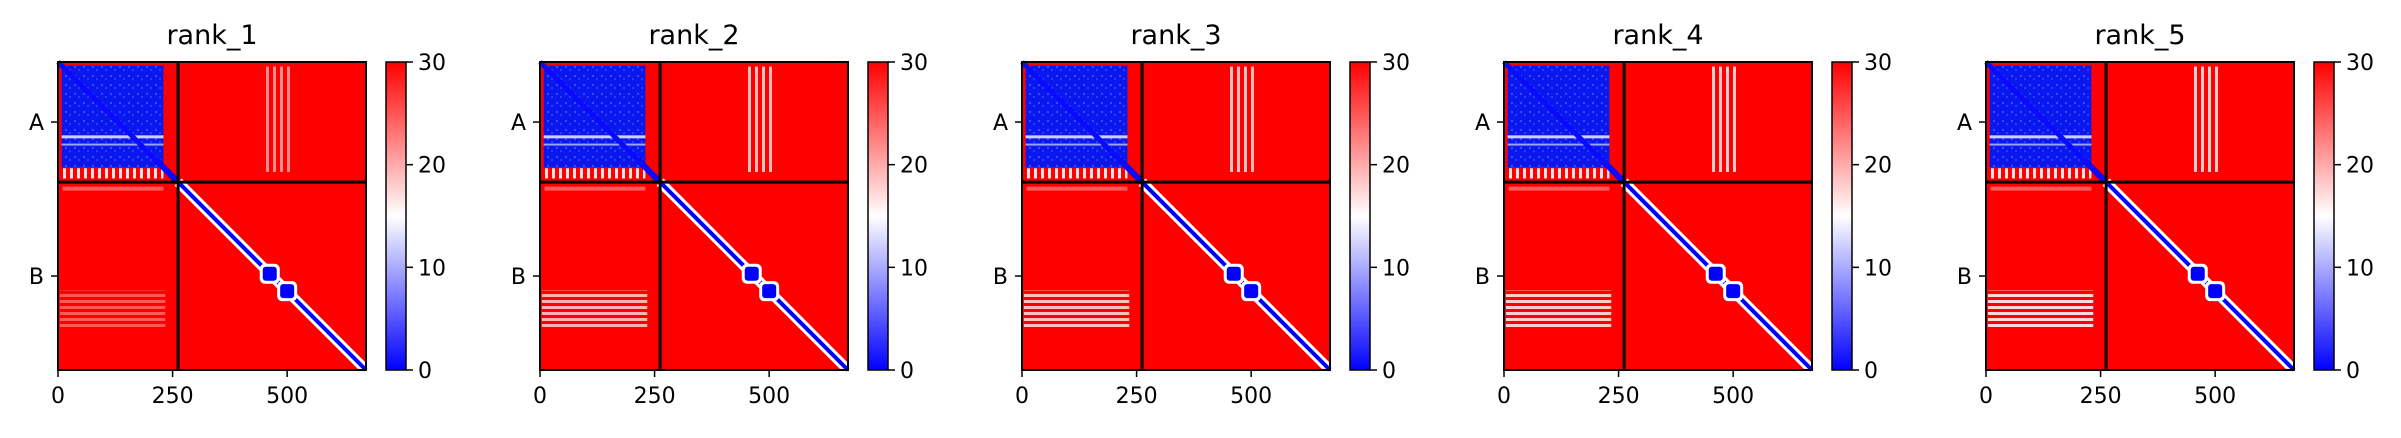 This screenshot has width=2401, height=438. Describe the element at coordinates (693, 35) in the screenshot. I see `panel-title: rank_2` at that location.